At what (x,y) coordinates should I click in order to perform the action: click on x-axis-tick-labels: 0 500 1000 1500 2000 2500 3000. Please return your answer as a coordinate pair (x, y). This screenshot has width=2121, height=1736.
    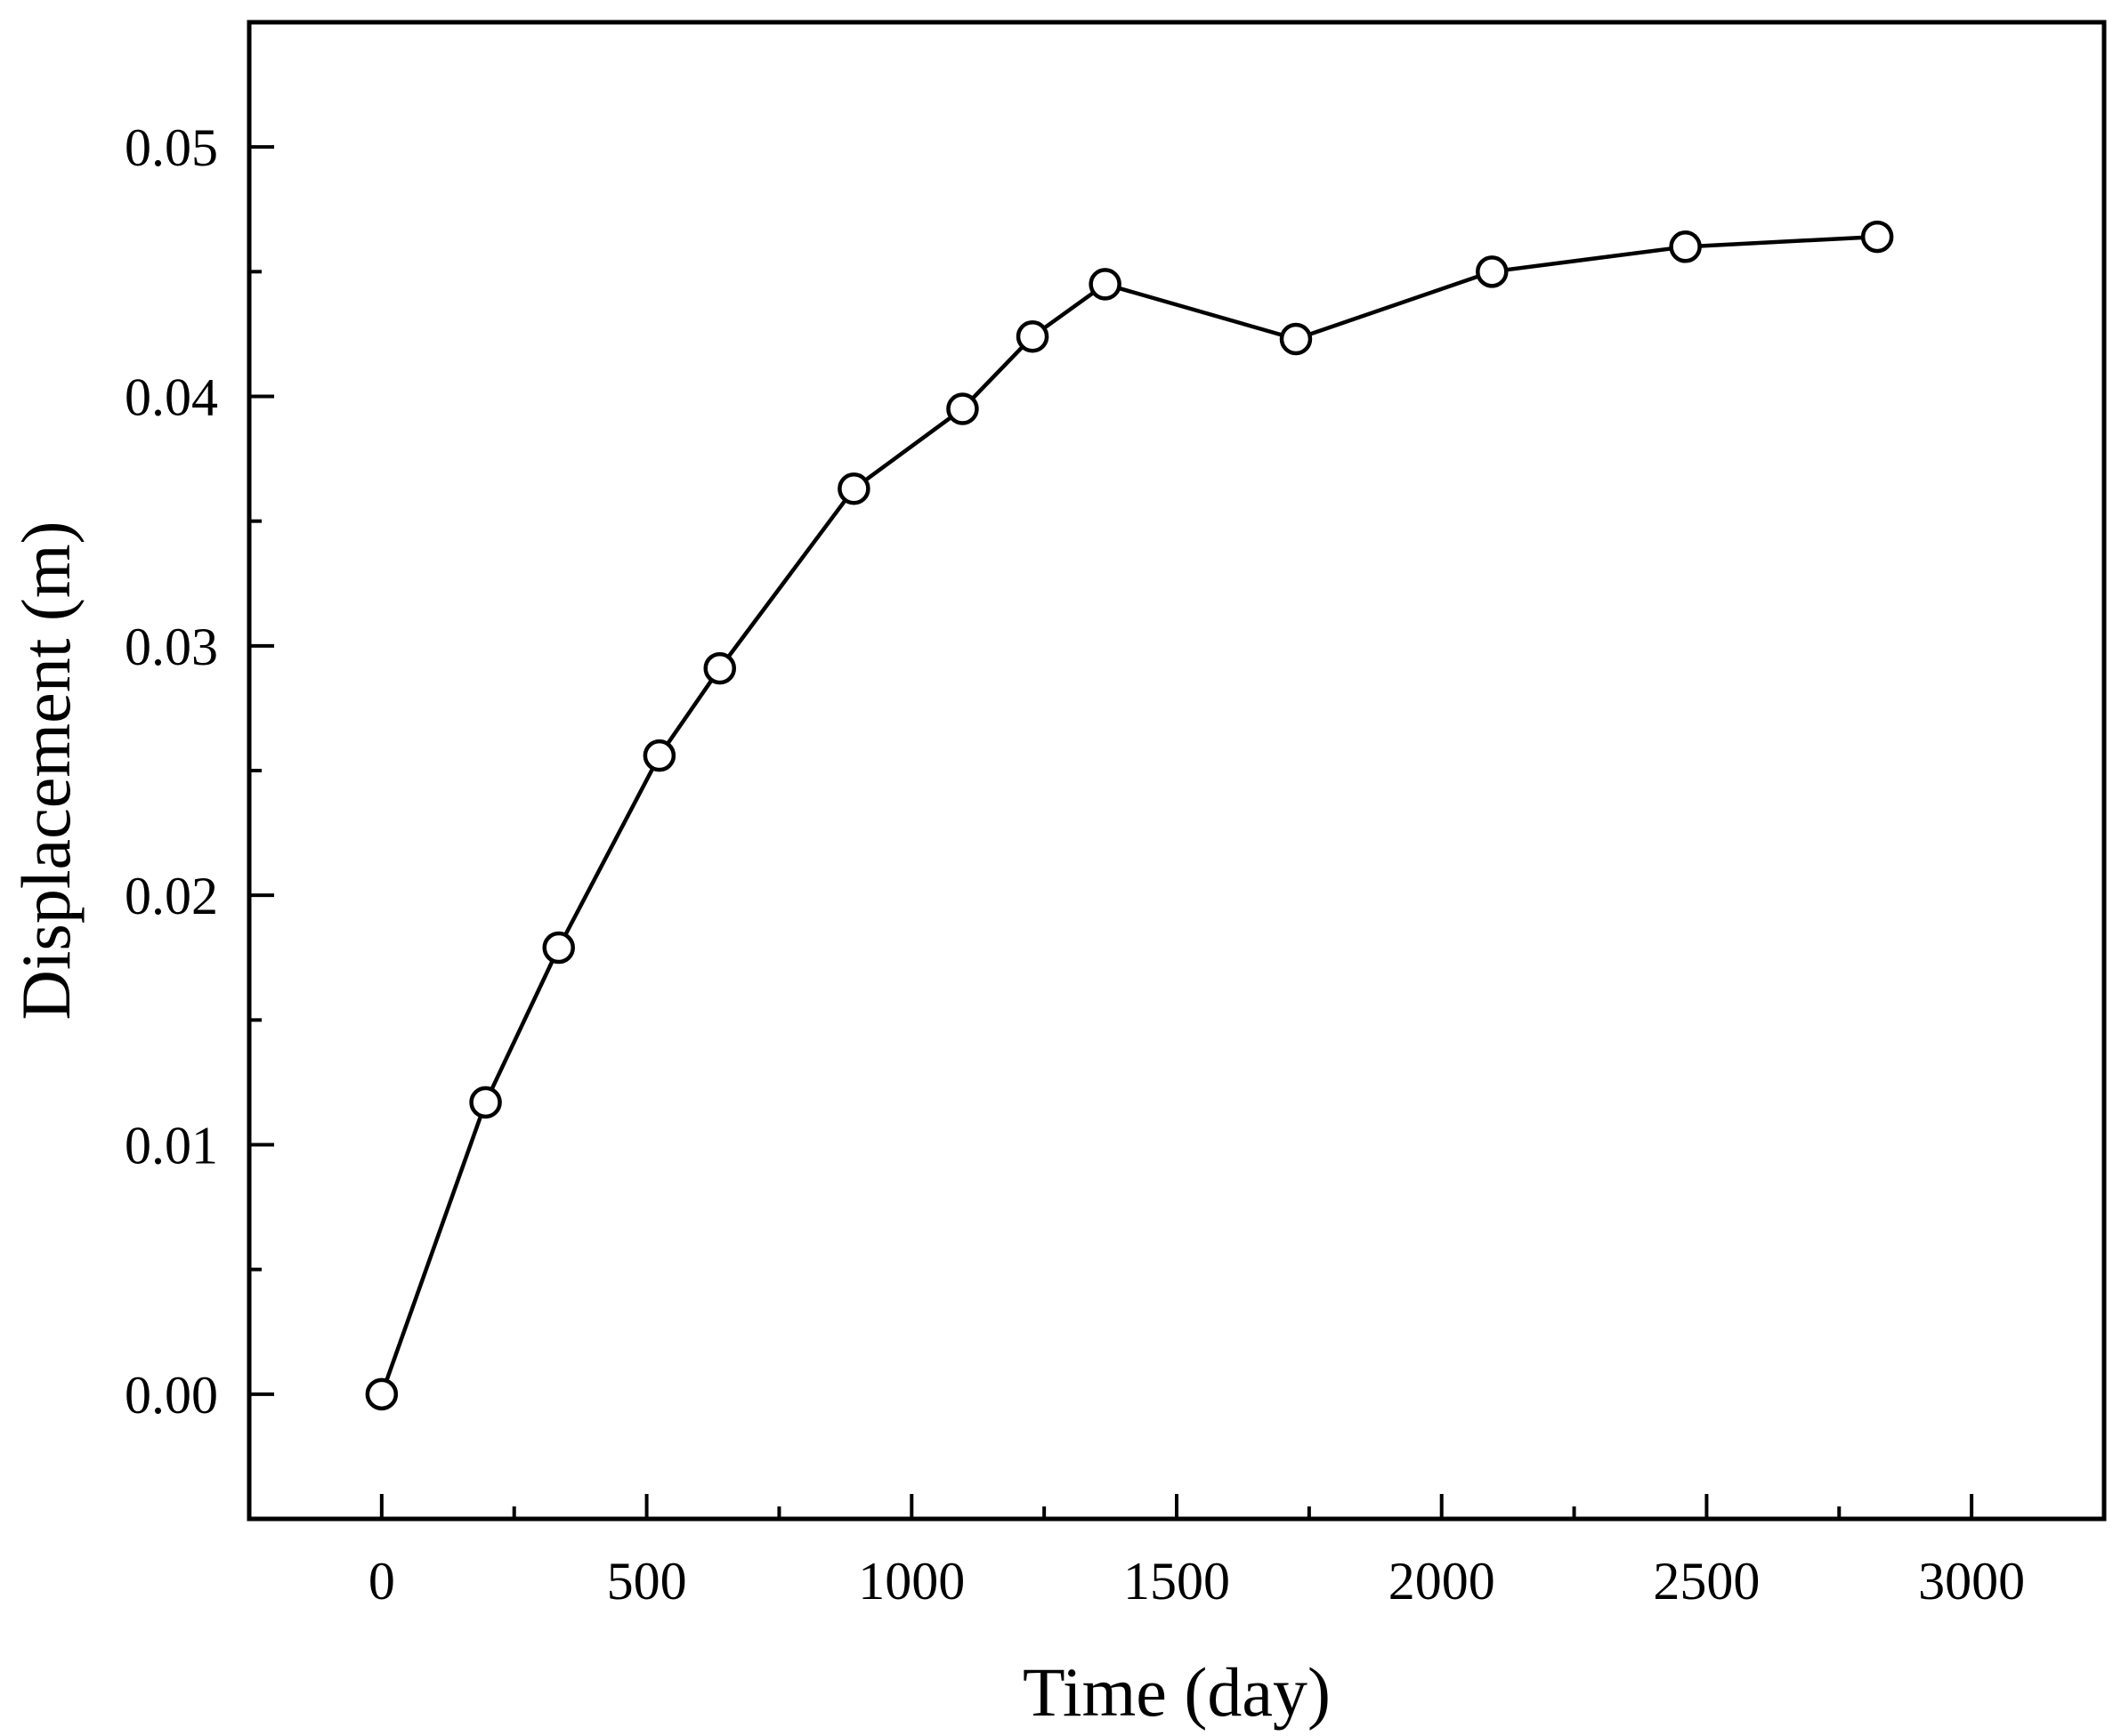
    Looking at the image, I should click on (1196, 1581).